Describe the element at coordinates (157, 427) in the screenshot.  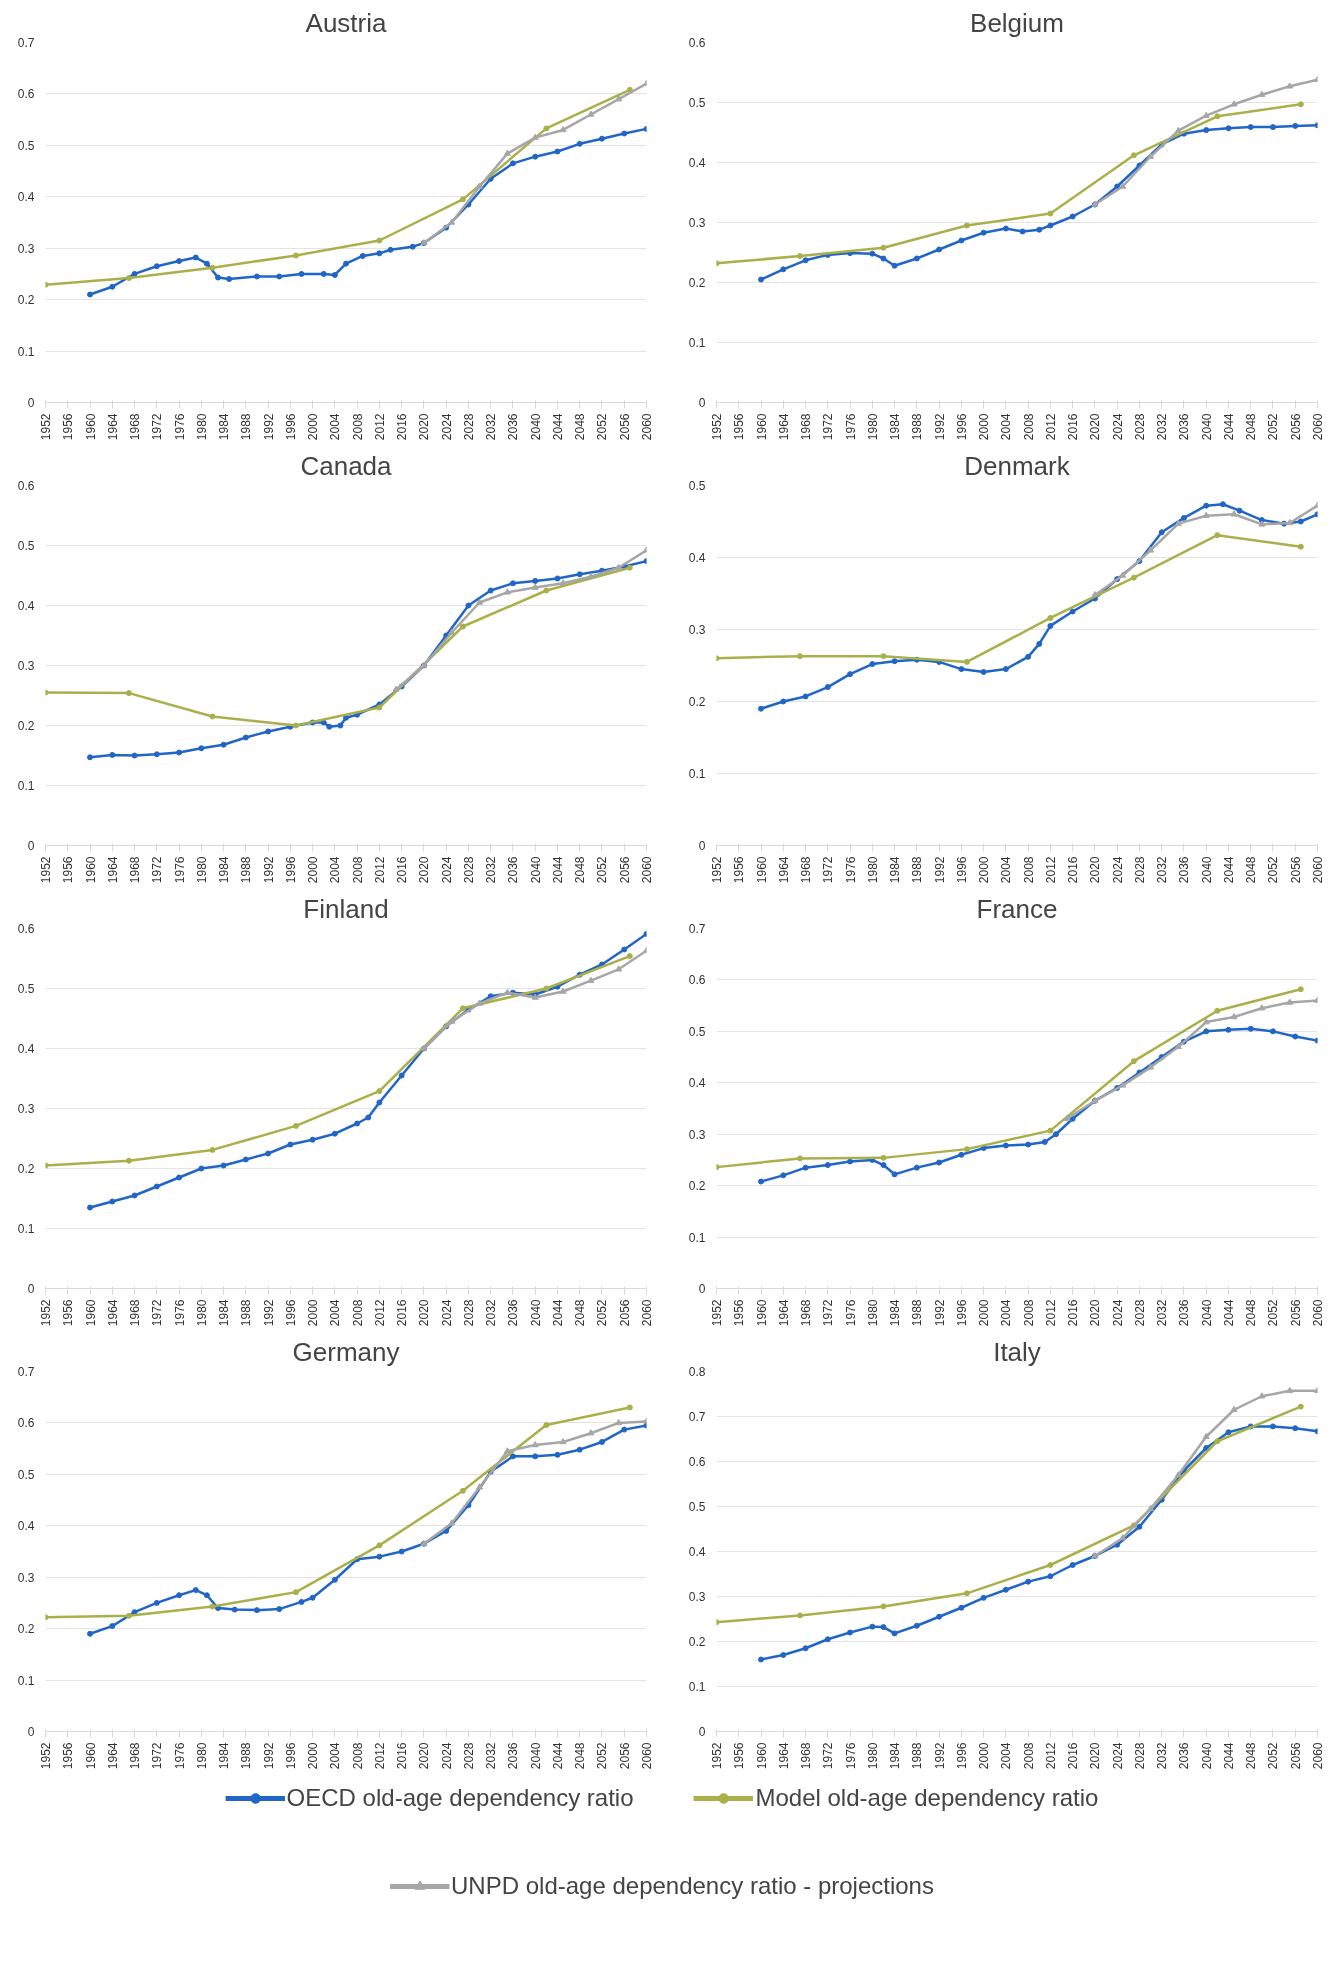
I see `x-tick-label: 1972` at that location.